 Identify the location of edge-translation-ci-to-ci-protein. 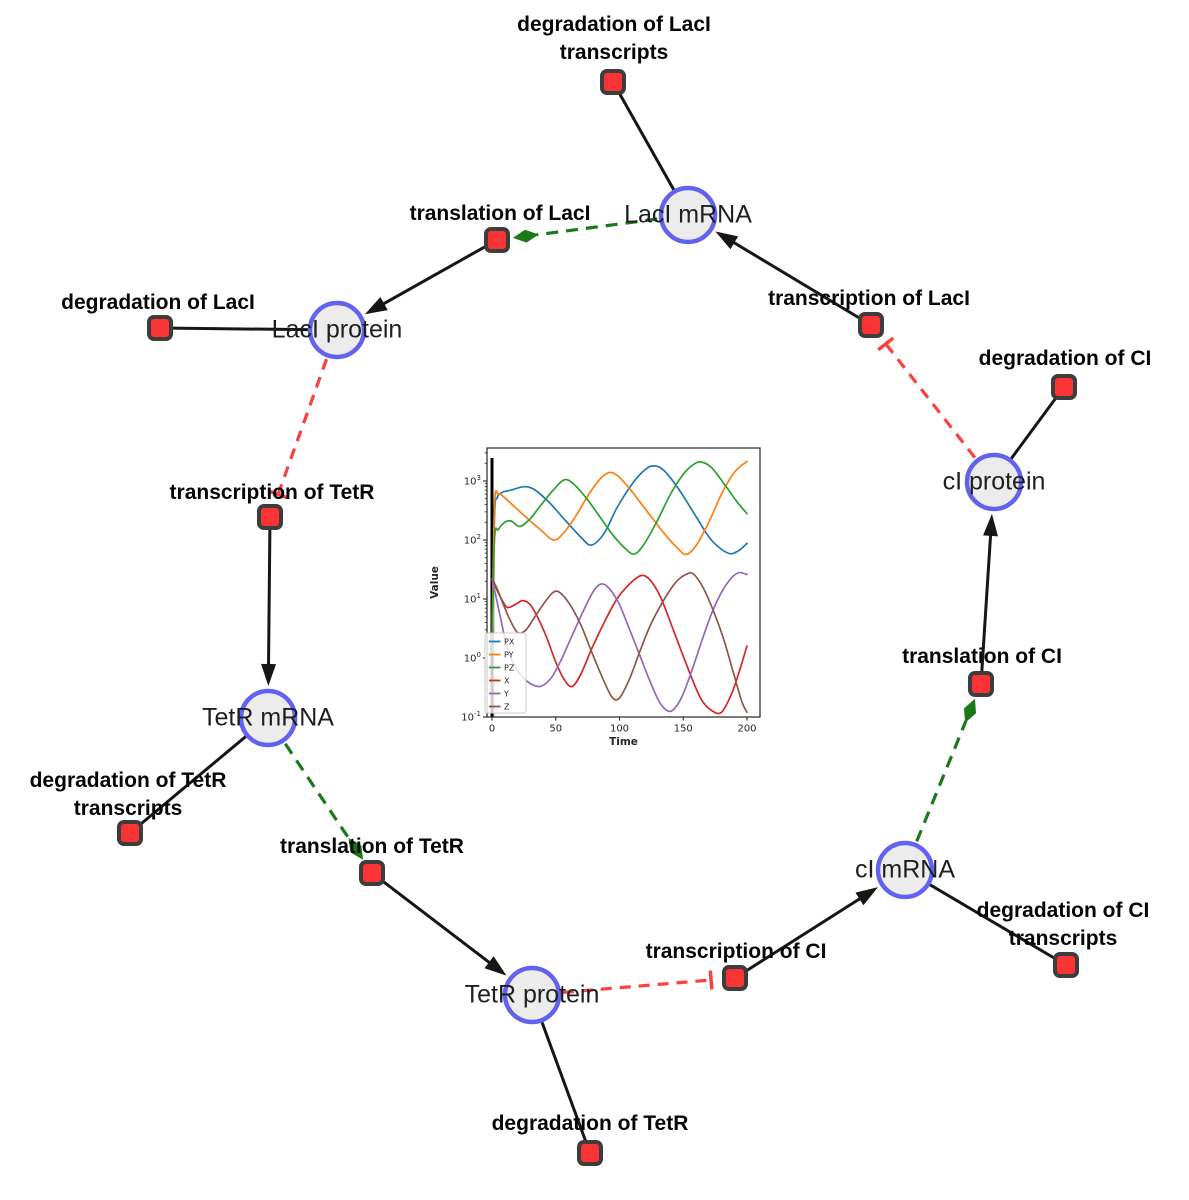
(986, 607).